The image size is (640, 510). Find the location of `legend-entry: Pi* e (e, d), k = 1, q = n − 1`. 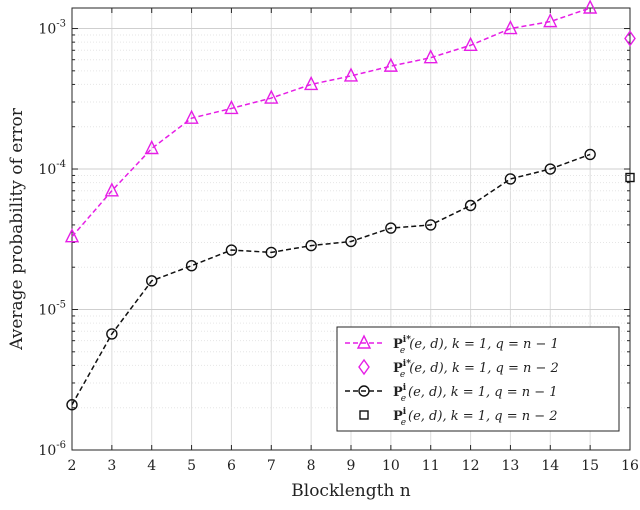

legend-entry: Pi* e (e, d), k = 1, q = n − 1 is located at coordinates (452, 345).